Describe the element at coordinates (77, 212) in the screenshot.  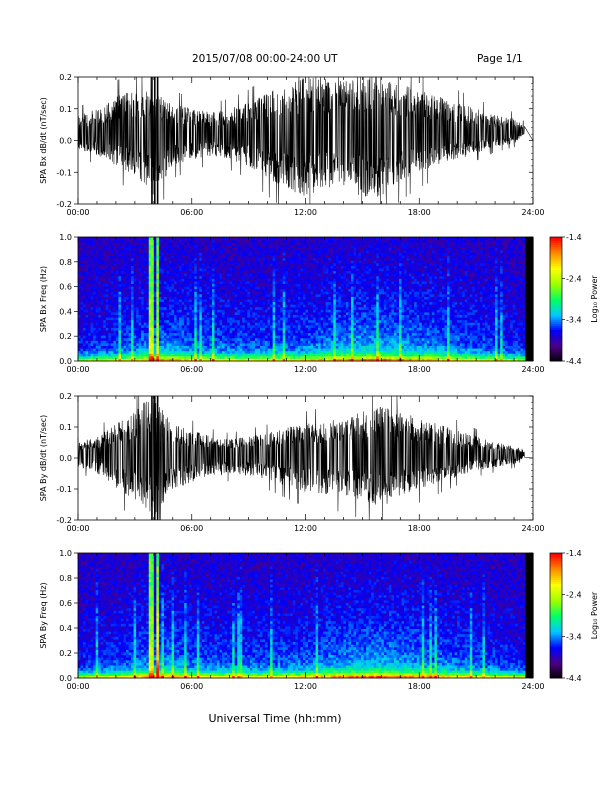
I see `x-tick-label: 00:00` at that location.